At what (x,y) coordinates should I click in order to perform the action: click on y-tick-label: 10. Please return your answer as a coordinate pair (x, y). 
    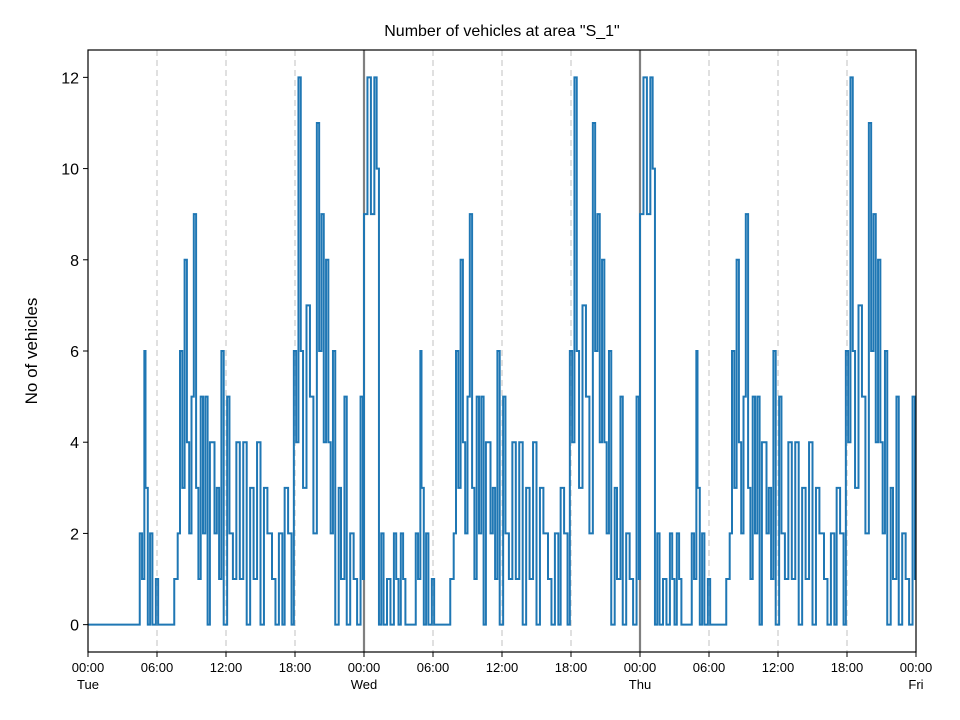
    Looking at the image, I should click on (70, 170).